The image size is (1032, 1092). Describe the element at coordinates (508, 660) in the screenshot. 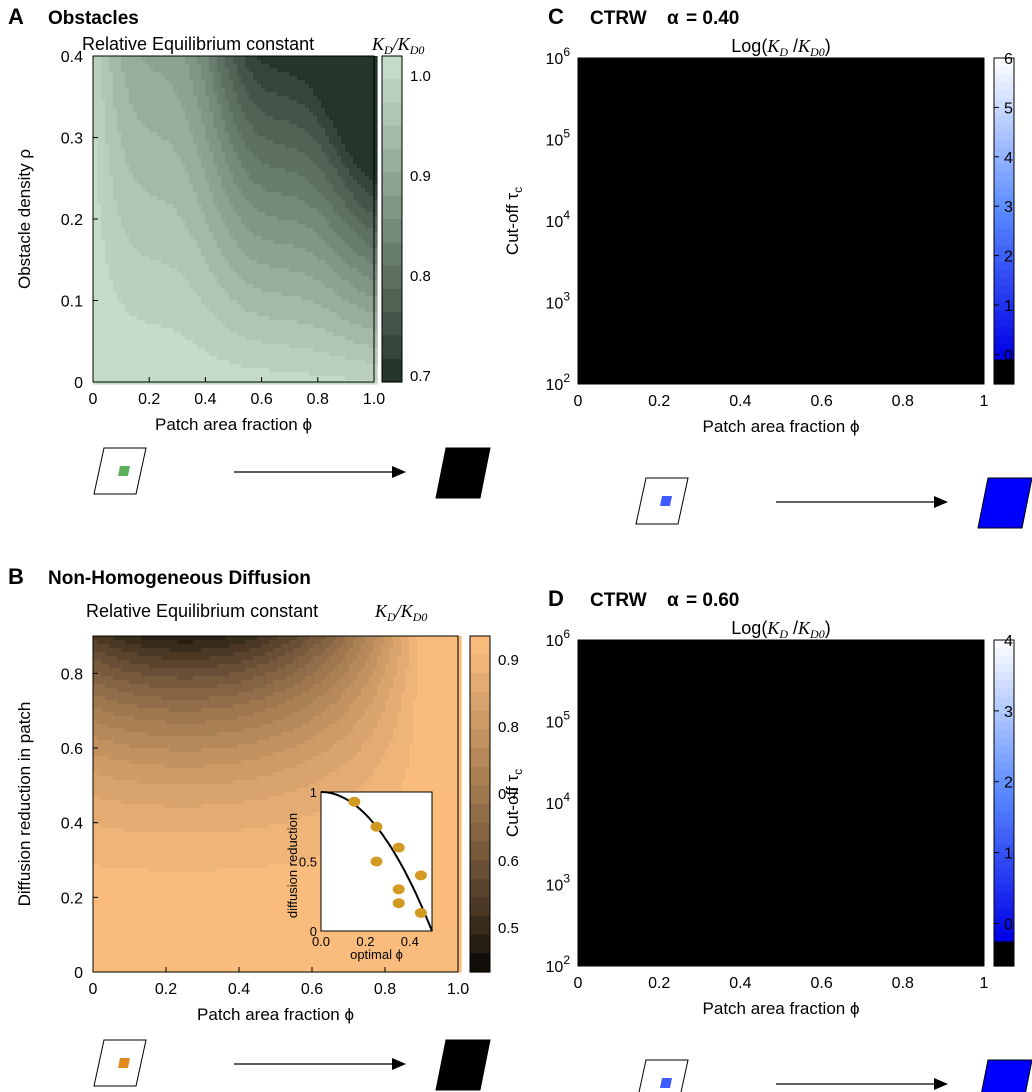

I see `colorbar-tick-b: 0.9` at that location.